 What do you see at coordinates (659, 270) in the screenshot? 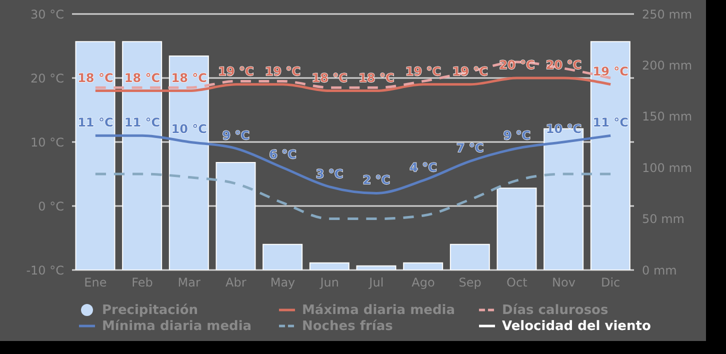
I see `y2-tick-label: 0 mm` at bounding box center [659, 270].